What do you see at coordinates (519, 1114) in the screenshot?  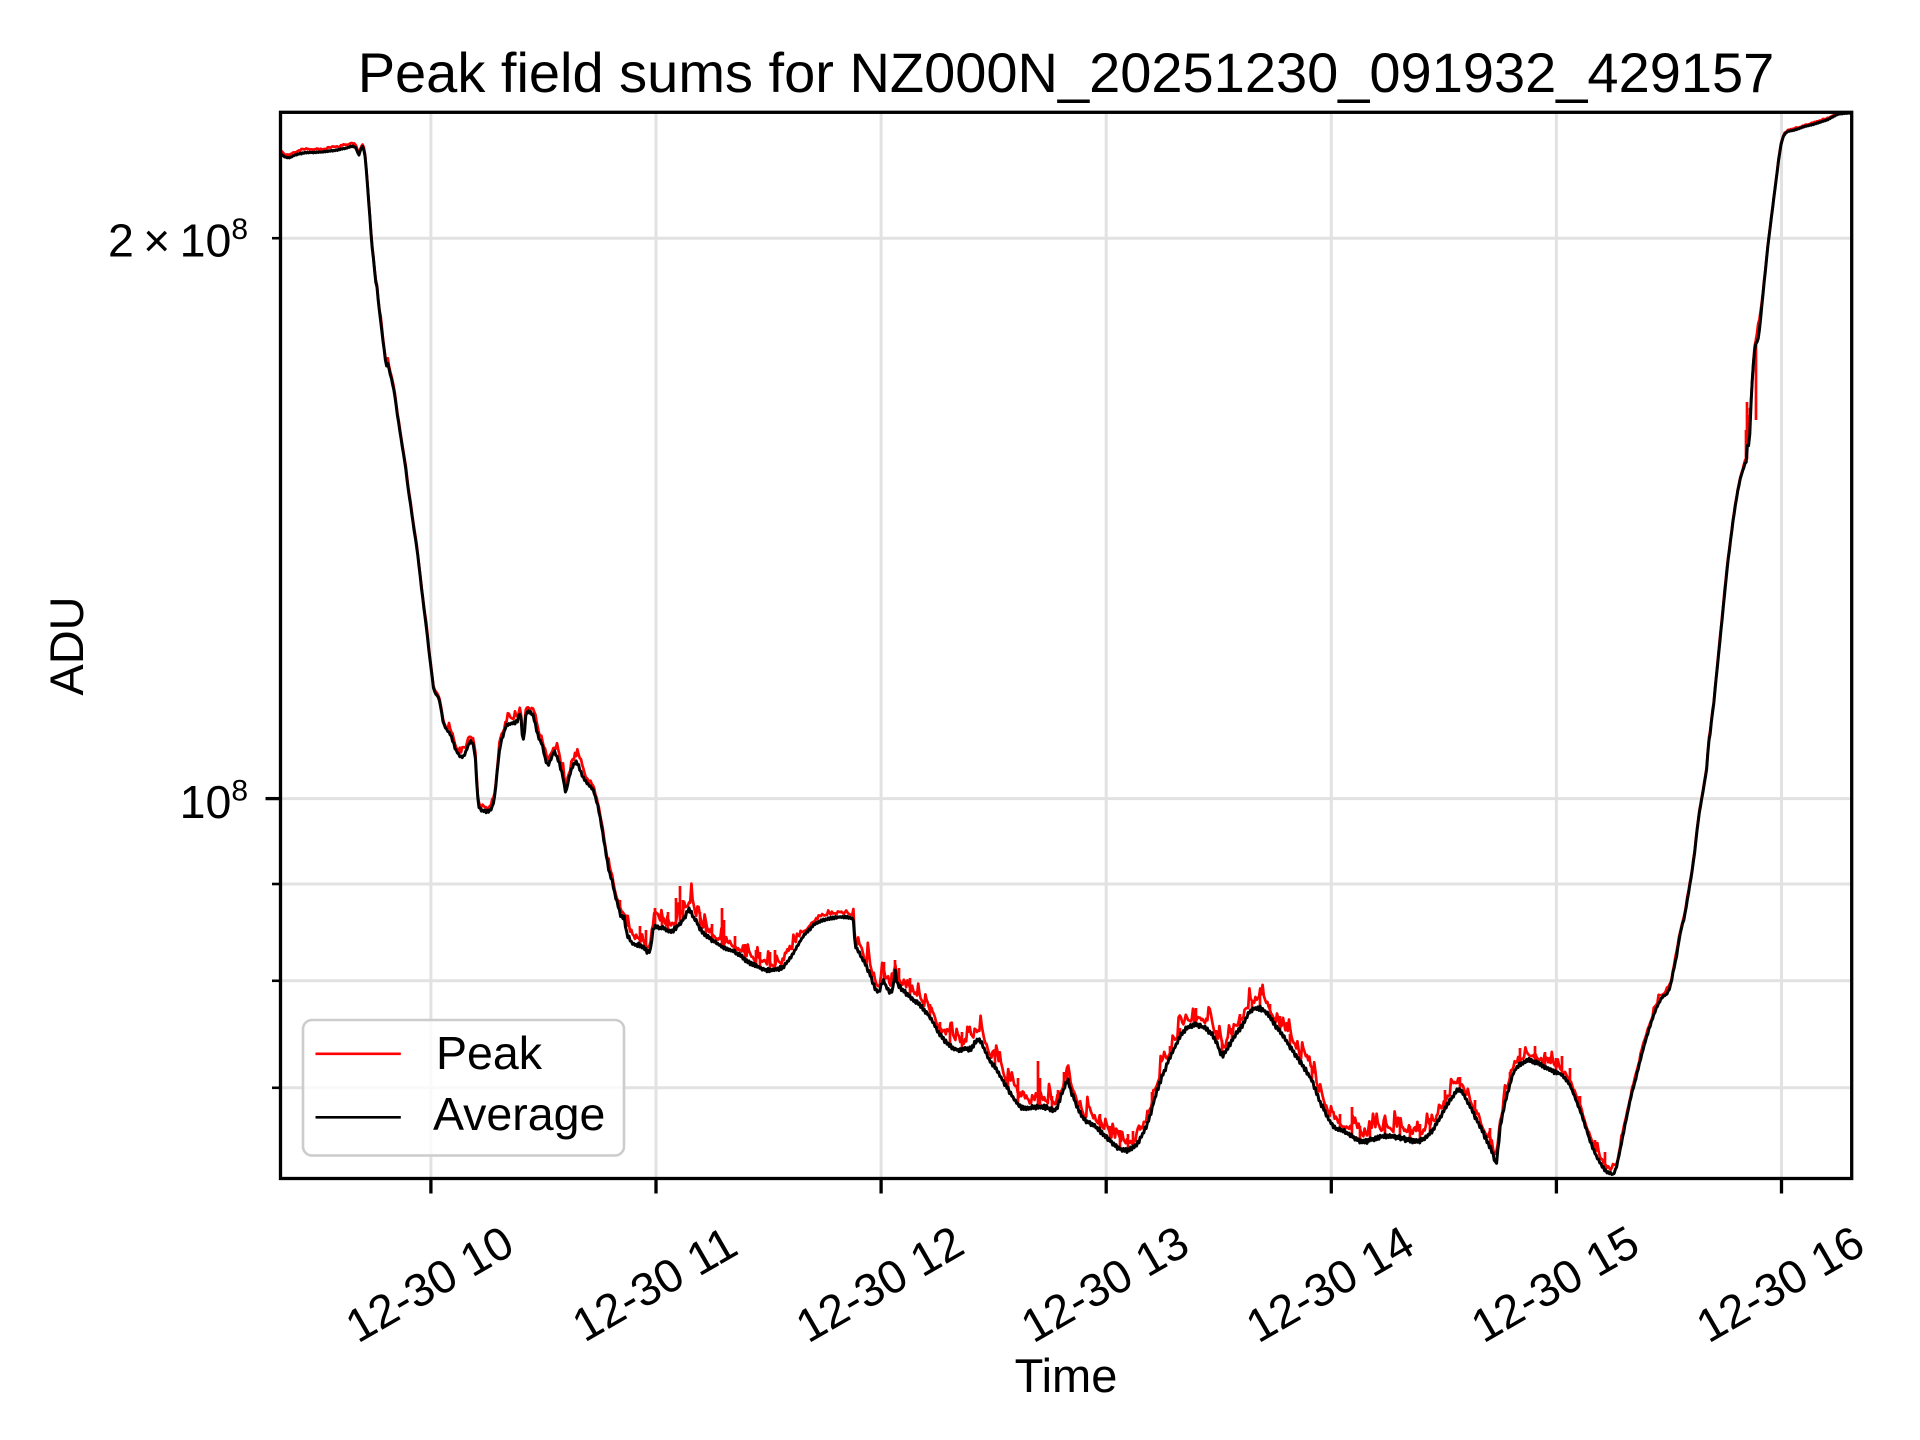 I see `svg-text: Average` at bounding box center [519, 1114].